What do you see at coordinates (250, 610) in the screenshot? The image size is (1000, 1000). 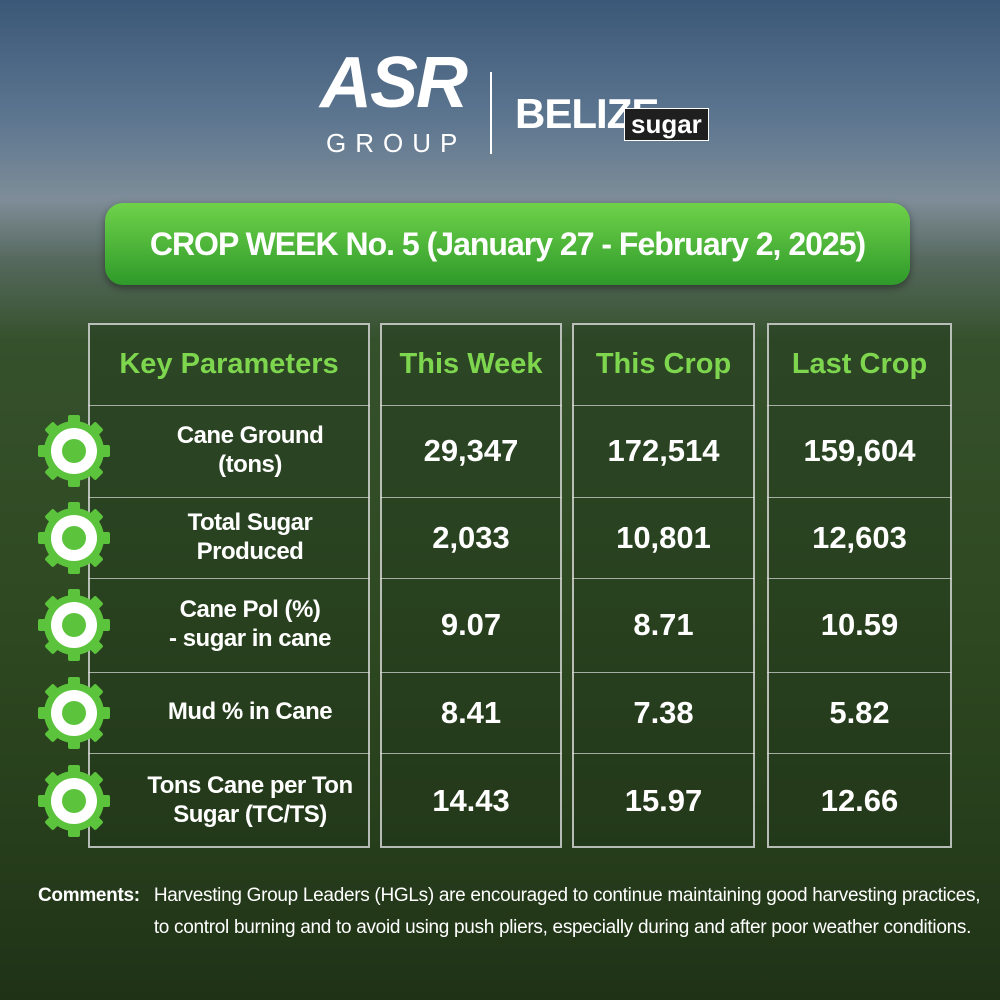 I see `row-label-line: Cane Pol (%)` at bounding box center [250, 610].